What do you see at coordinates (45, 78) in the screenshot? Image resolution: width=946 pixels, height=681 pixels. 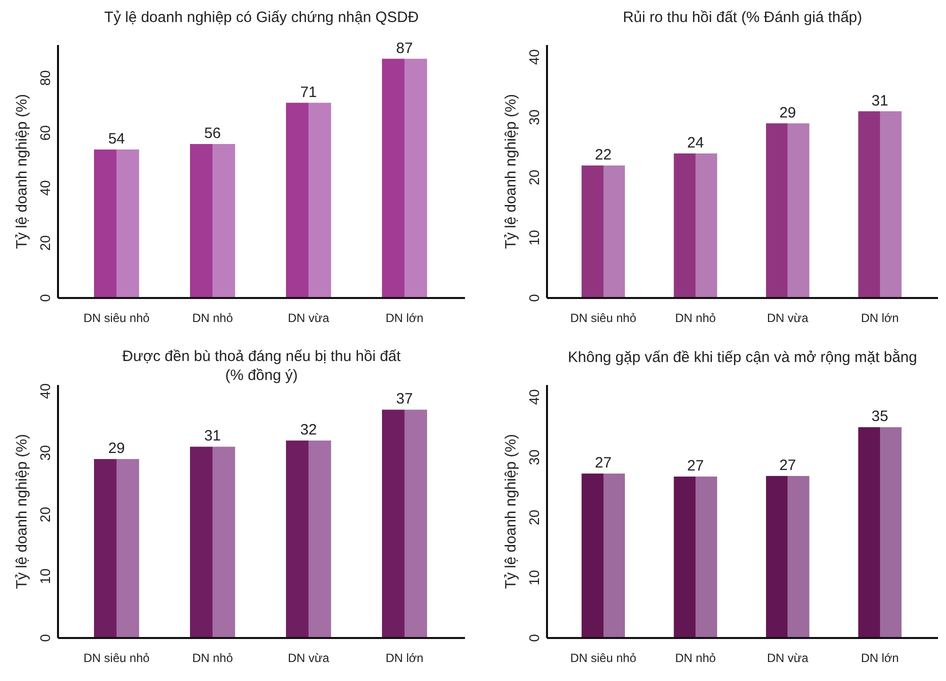 I see `y-tick-label: 80` at bounding box center [45, 78].